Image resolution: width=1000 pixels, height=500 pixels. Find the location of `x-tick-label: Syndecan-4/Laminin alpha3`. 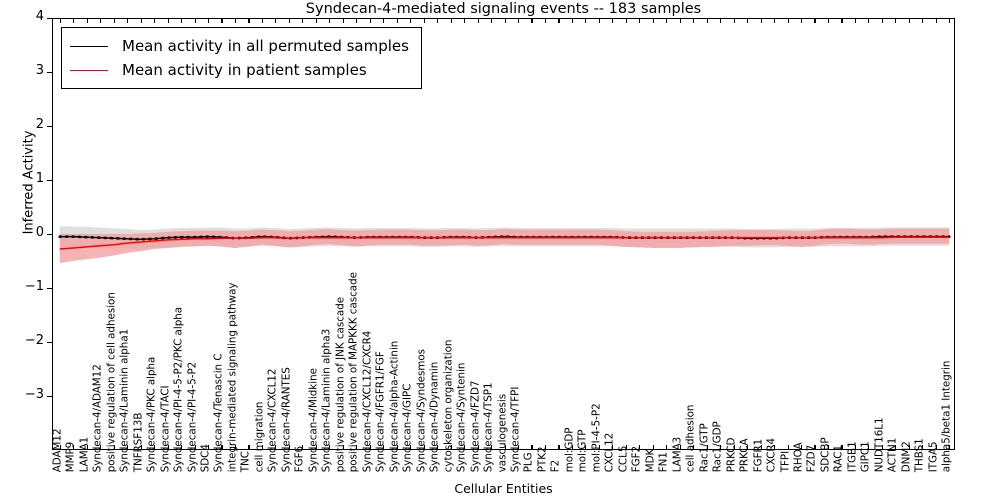

x-tick-label: Syndecan-4/Laminin alpha3 is located at coordinates (326, 400).